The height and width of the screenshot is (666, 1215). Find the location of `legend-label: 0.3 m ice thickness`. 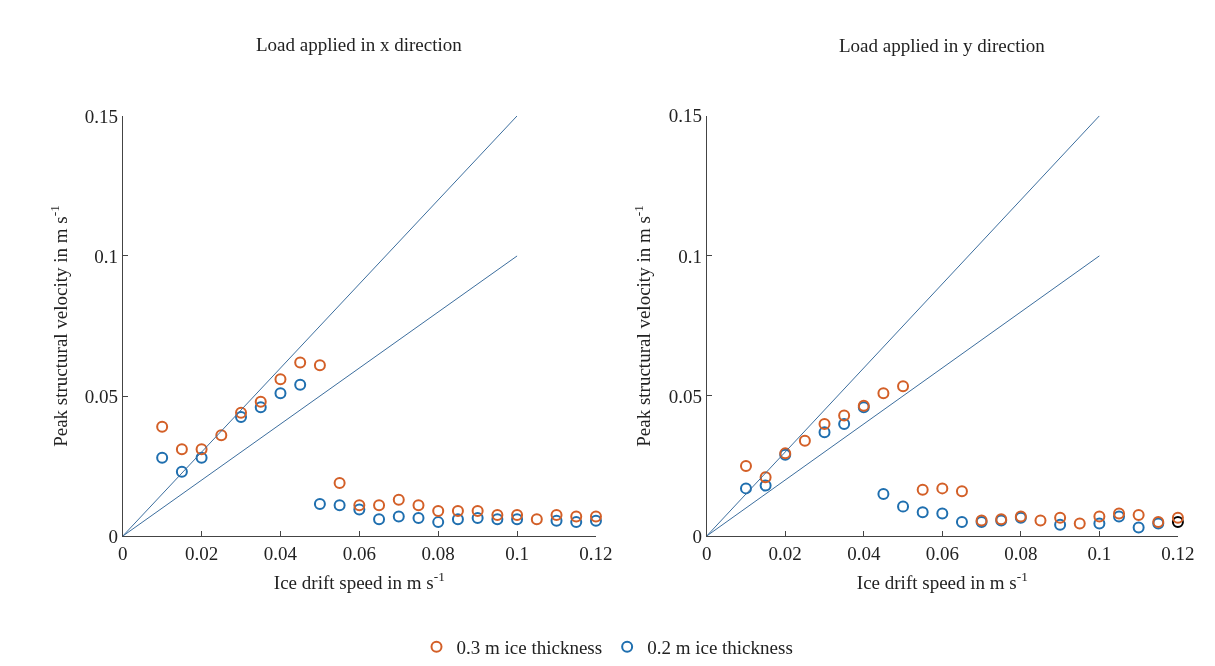

legend-label: 0.3 m ice thickness is located at coordinates (529, 648).